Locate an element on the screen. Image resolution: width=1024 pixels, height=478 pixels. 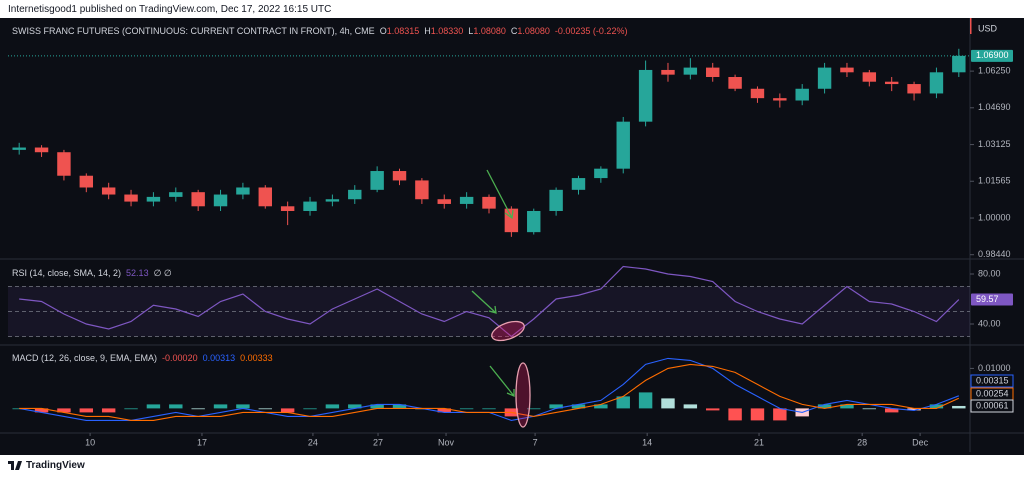
y-tick-label: 1.06250 is located at coordinates (994, 71).